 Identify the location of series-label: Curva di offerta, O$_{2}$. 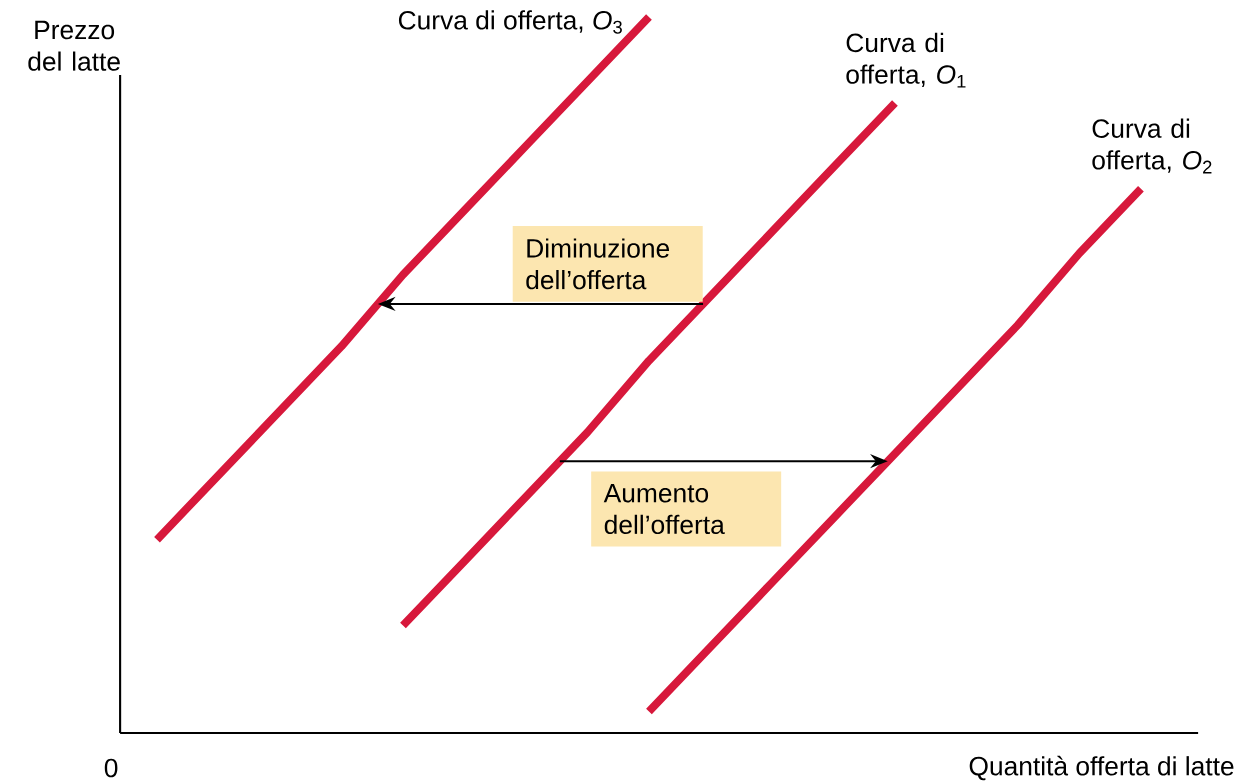
(1152, 146).